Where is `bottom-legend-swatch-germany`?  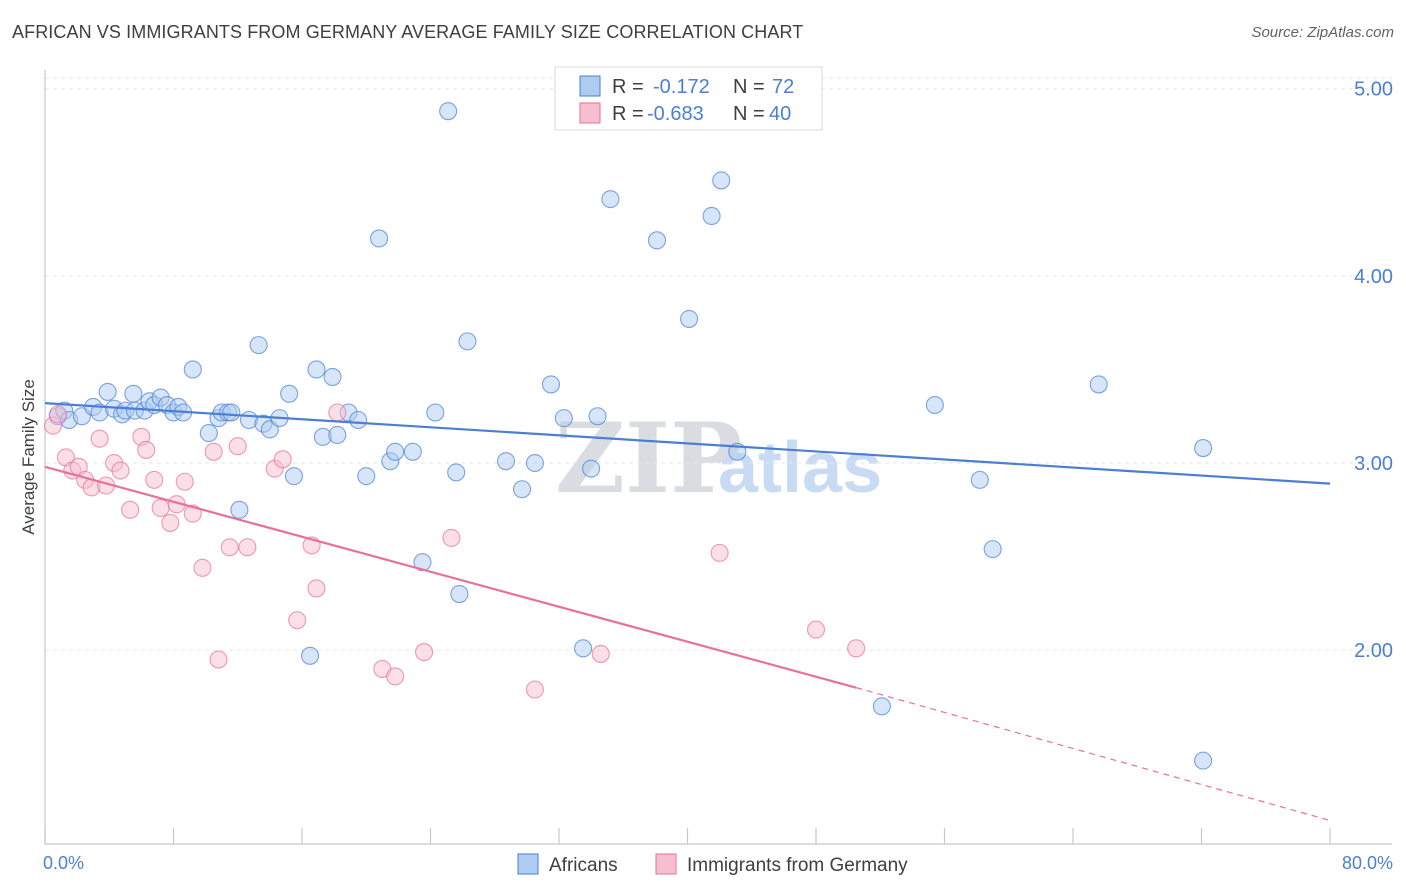 bottom-legend-swatch-germany is located at coordinates (666, 864).